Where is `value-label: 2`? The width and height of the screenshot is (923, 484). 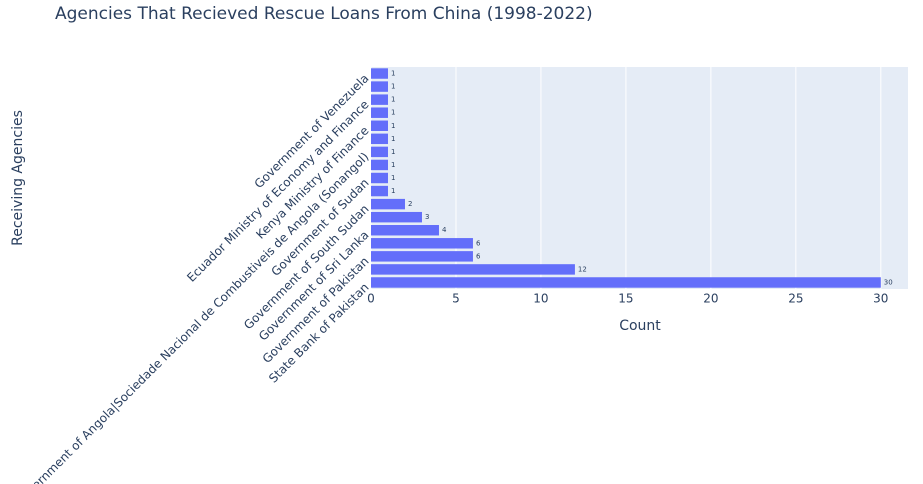
value-label: 2 is located at coordinates (410, 204).